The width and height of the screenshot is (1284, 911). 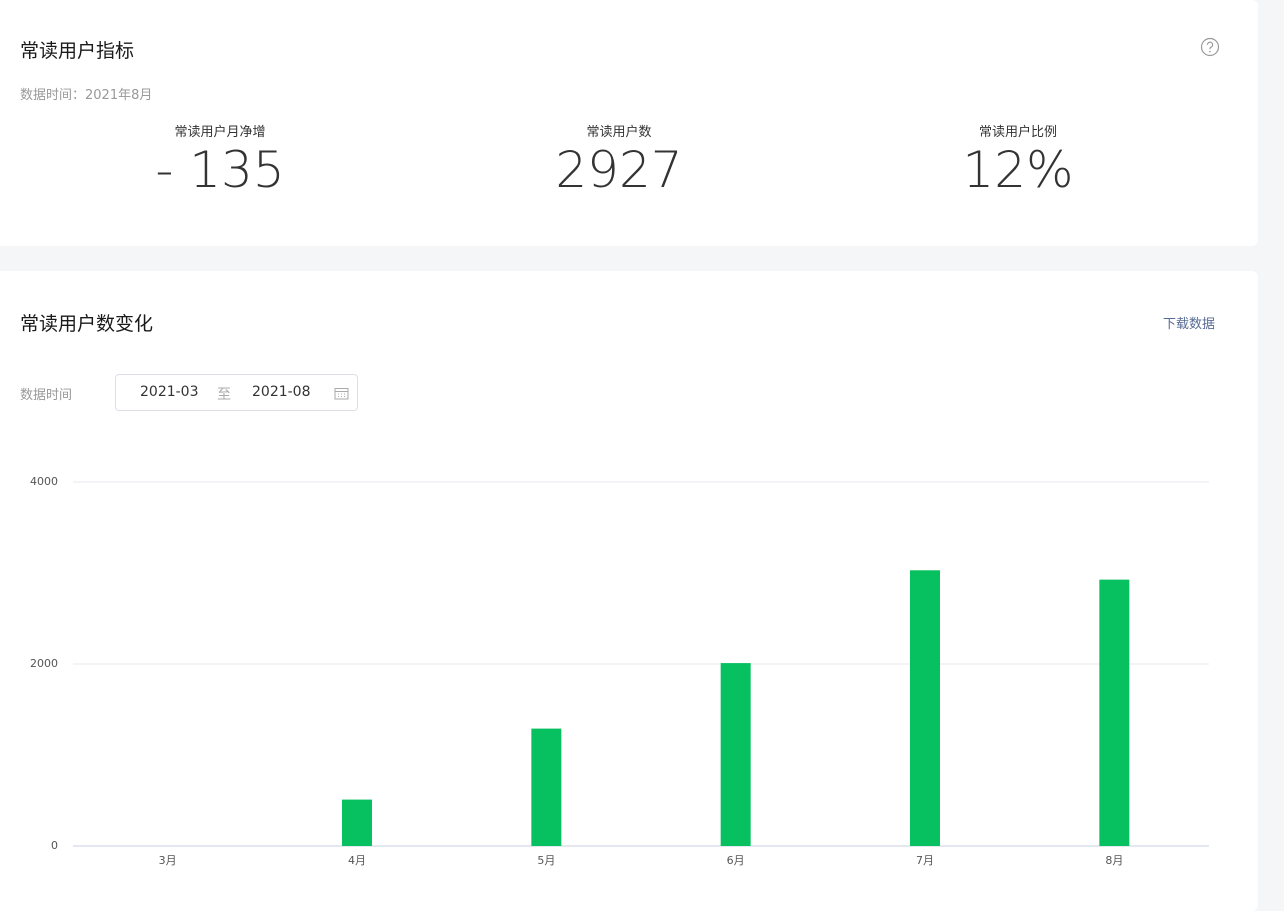 I want to click on date-end: 2021-08, so click(x=281, y=392).